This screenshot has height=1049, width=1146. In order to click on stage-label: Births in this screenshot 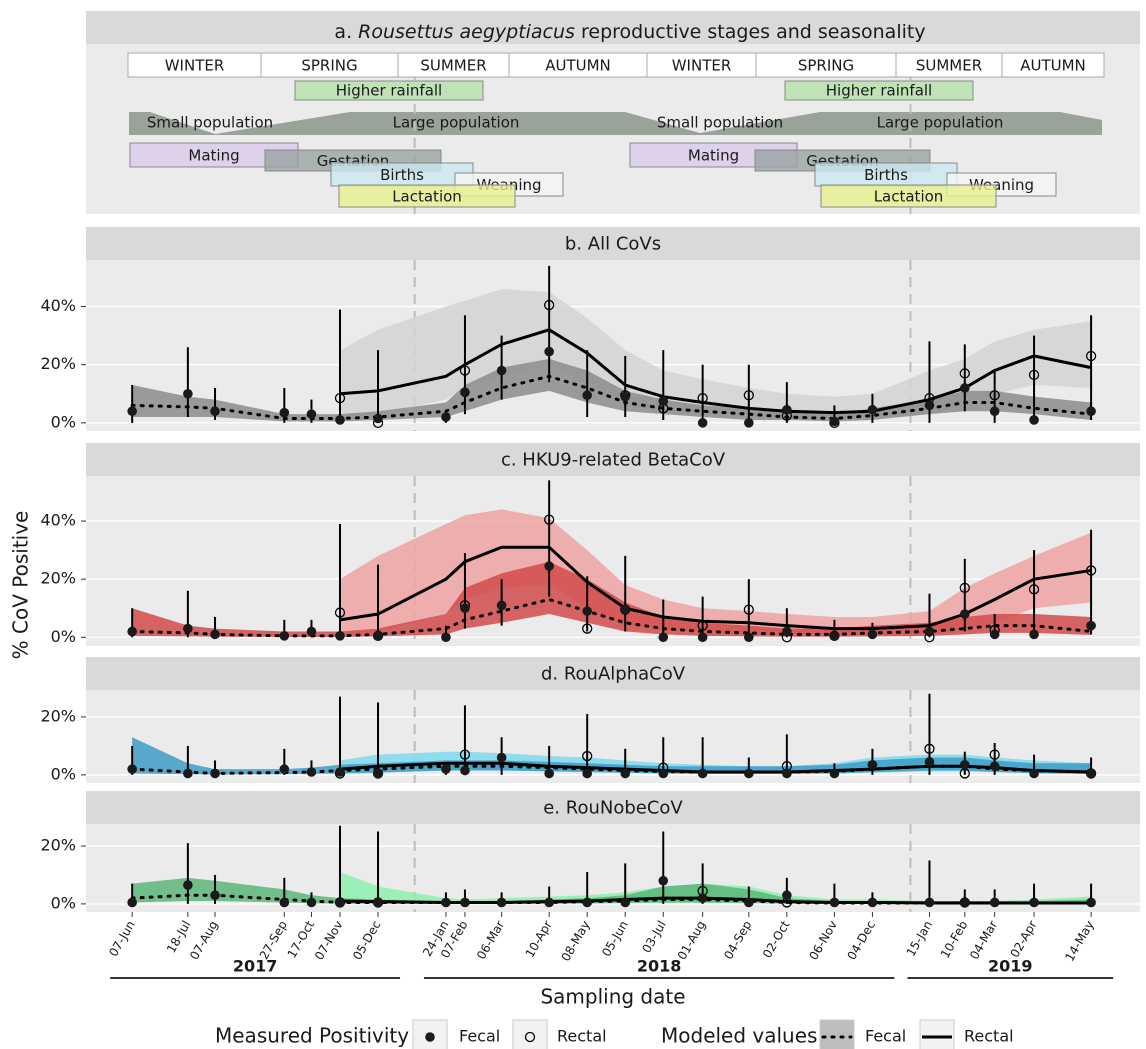, I will do `click(402, 175)`.